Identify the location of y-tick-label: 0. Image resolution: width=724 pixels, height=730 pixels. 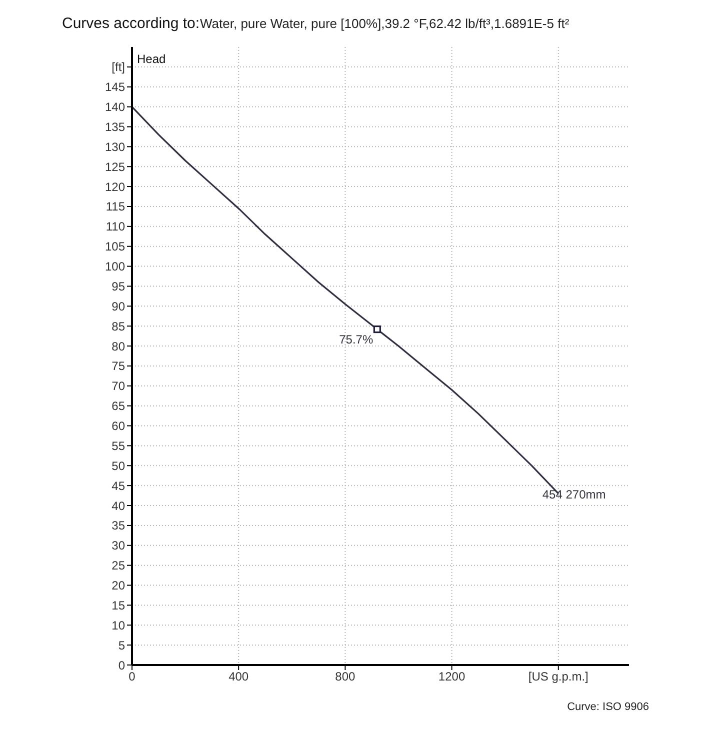
(122, 665).